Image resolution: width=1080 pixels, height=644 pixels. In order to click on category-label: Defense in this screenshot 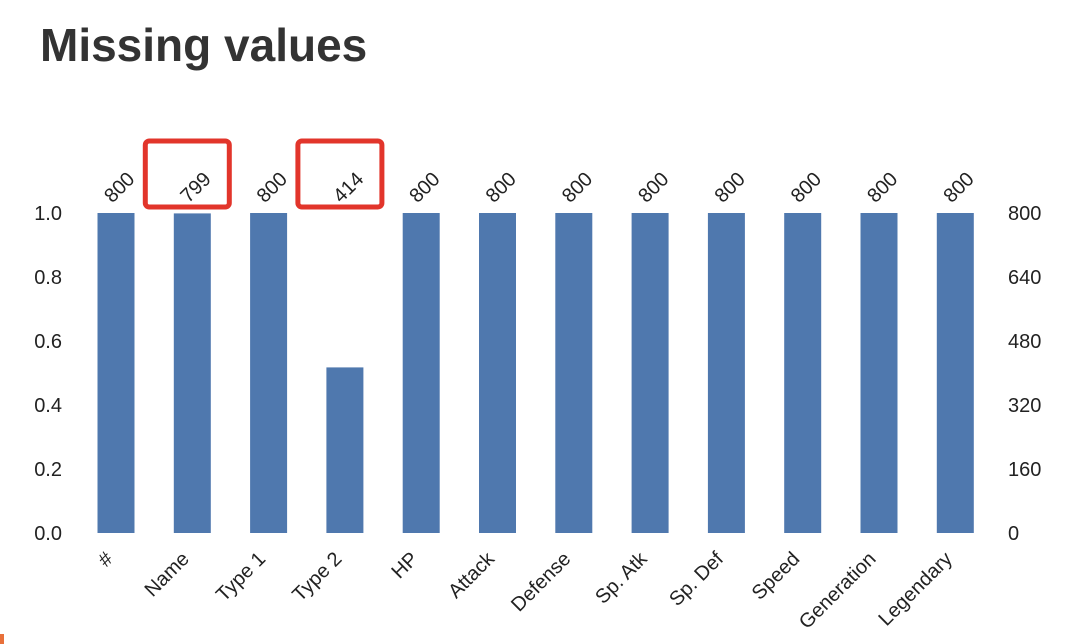, I will do `click(541, 582)`.